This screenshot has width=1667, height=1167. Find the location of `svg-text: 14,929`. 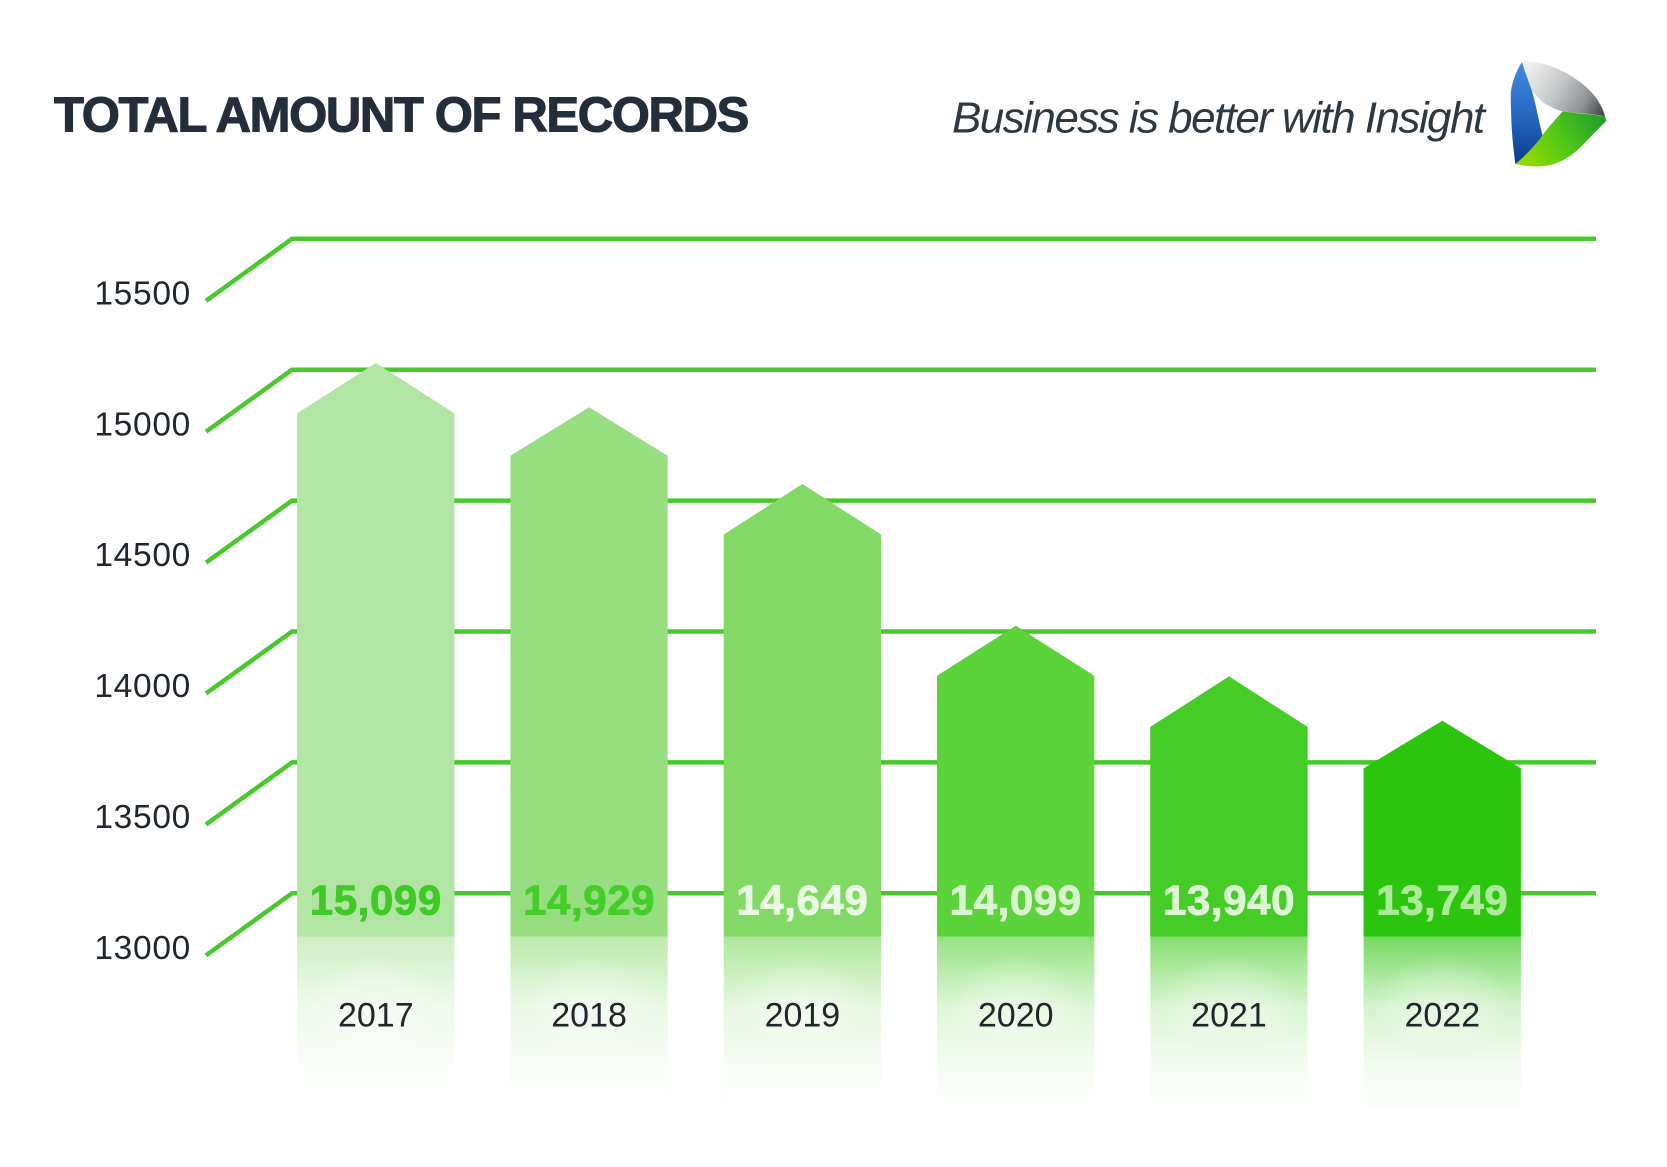

svg-text: 14,929 is located at coordinates (589, 900).